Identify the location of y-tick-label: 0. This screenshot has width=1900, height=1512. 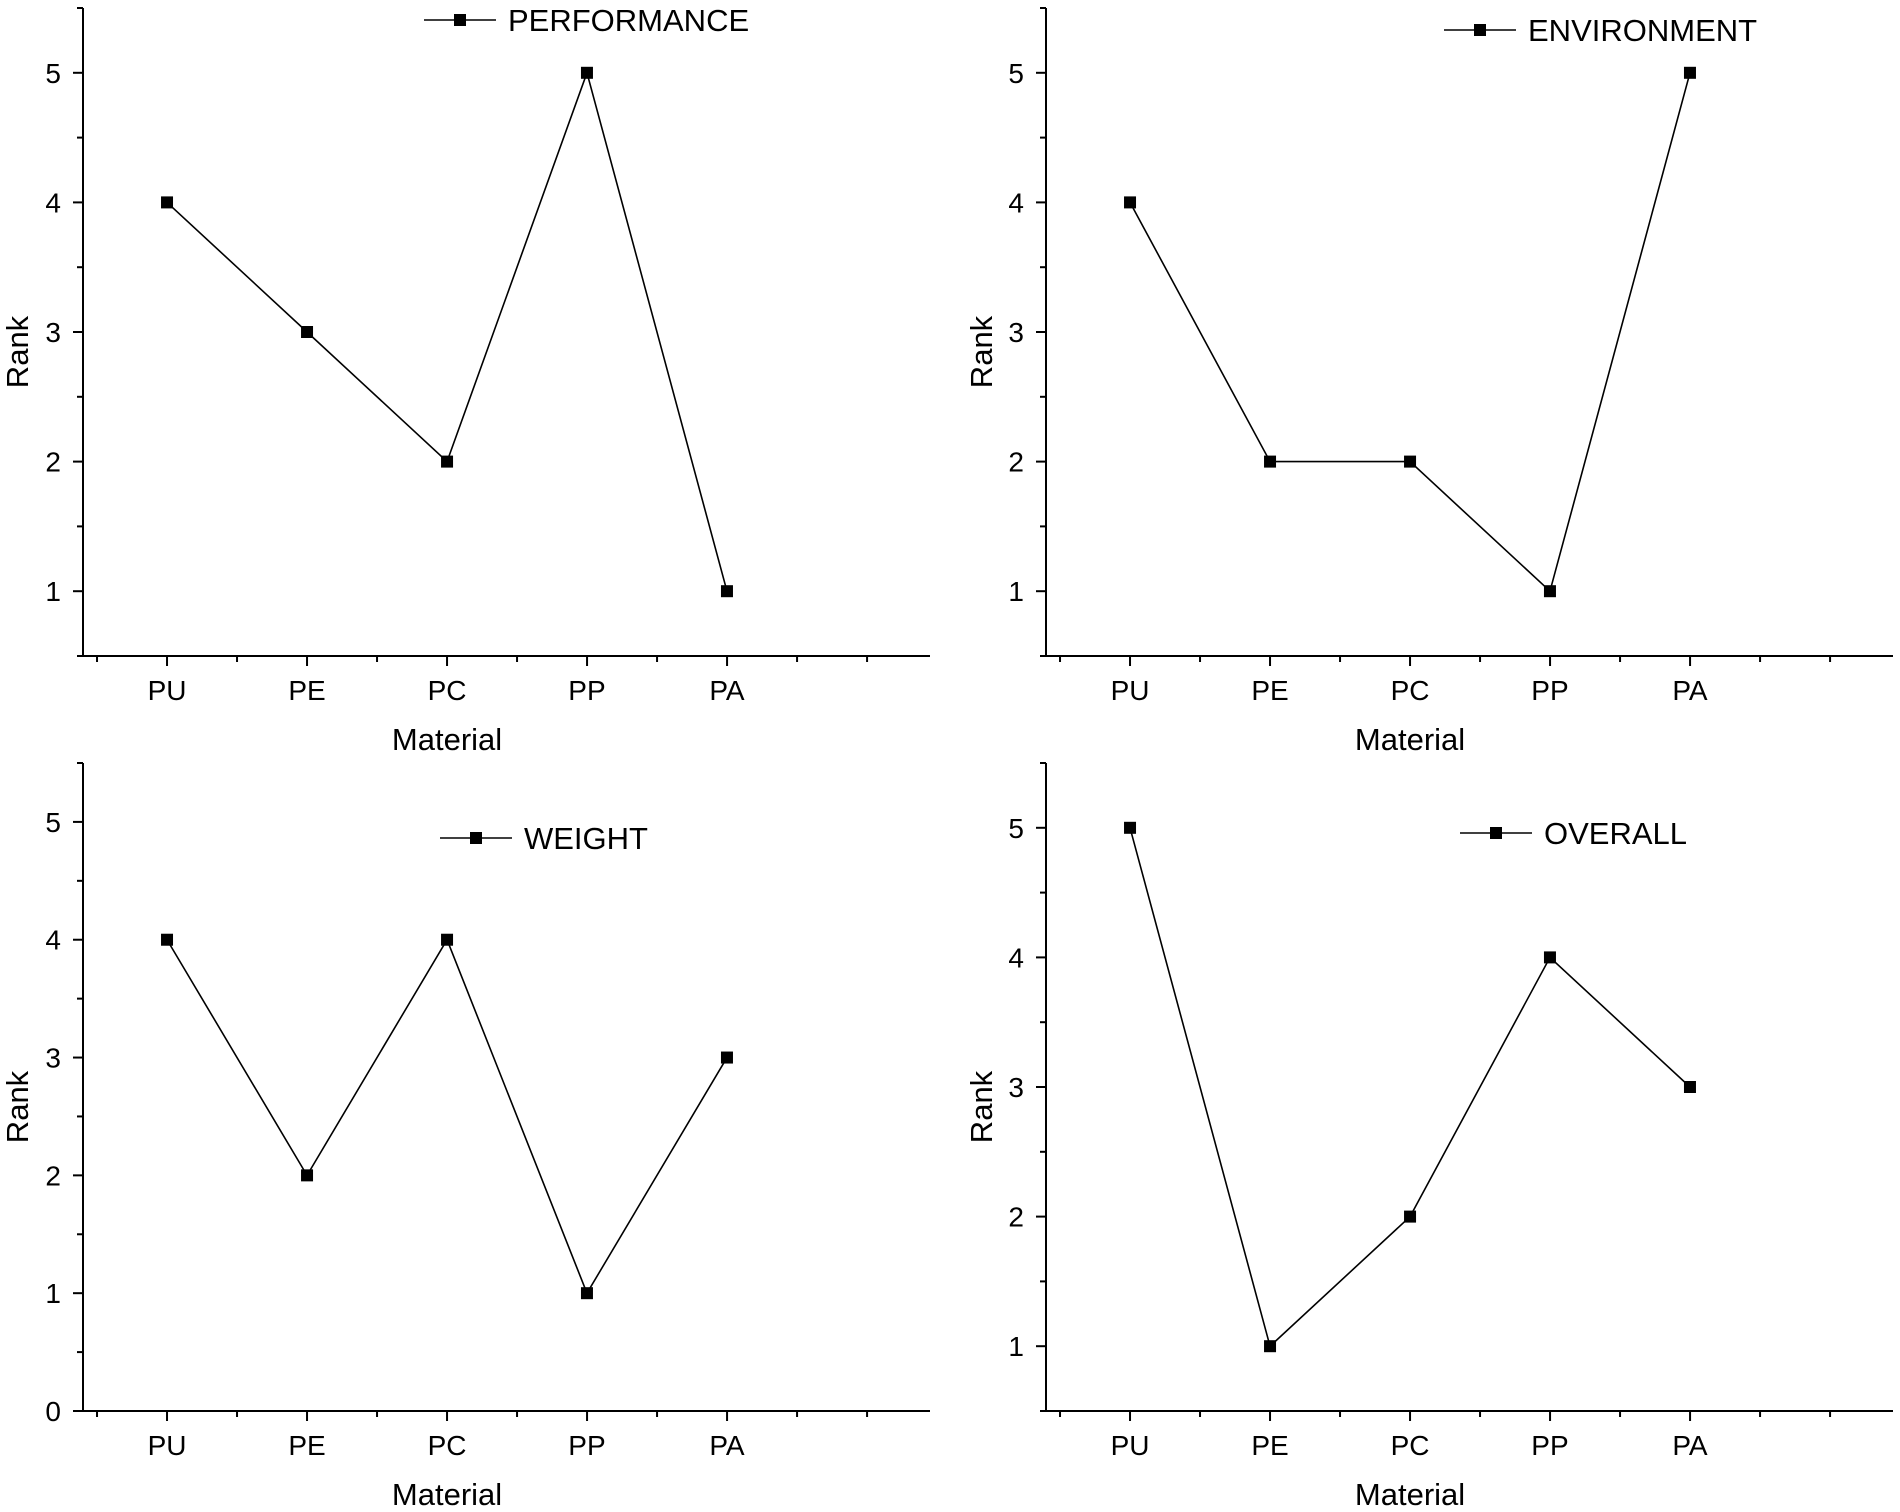
(53, 1411).